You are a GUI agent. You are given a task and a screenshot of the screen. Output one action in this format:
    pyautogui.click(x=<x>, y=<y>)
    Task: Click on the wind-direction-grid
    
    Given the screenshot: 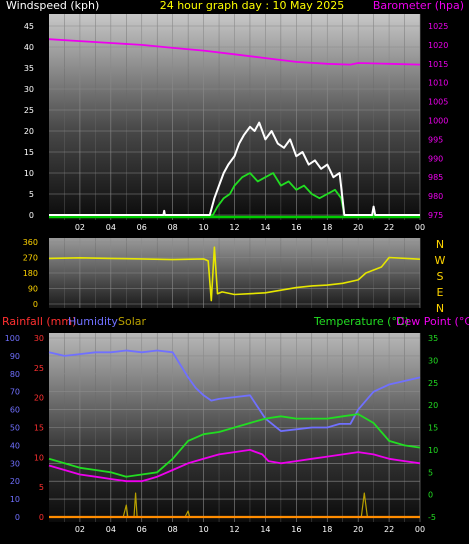 What is the action you would take?
    pyautogui.click(x=235, y=273)
    